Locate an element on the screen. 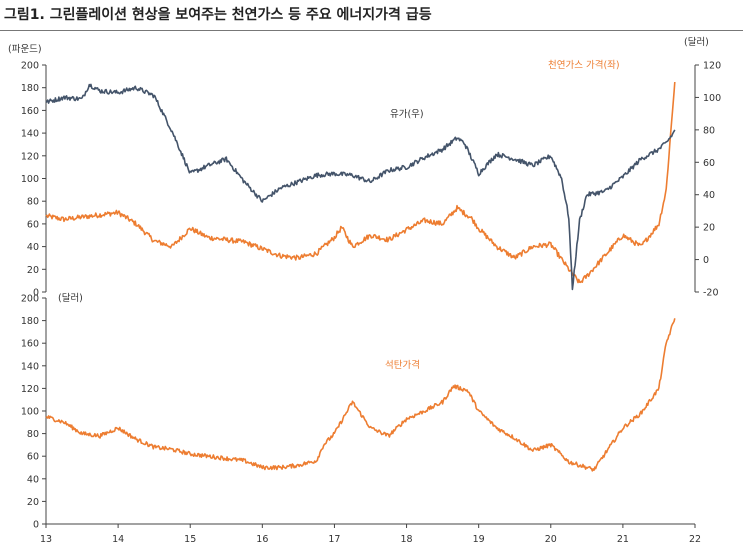 The width and height of the screenshot is (743, 552). oil-label: 유가(우) is located at coordinates (407, 114).